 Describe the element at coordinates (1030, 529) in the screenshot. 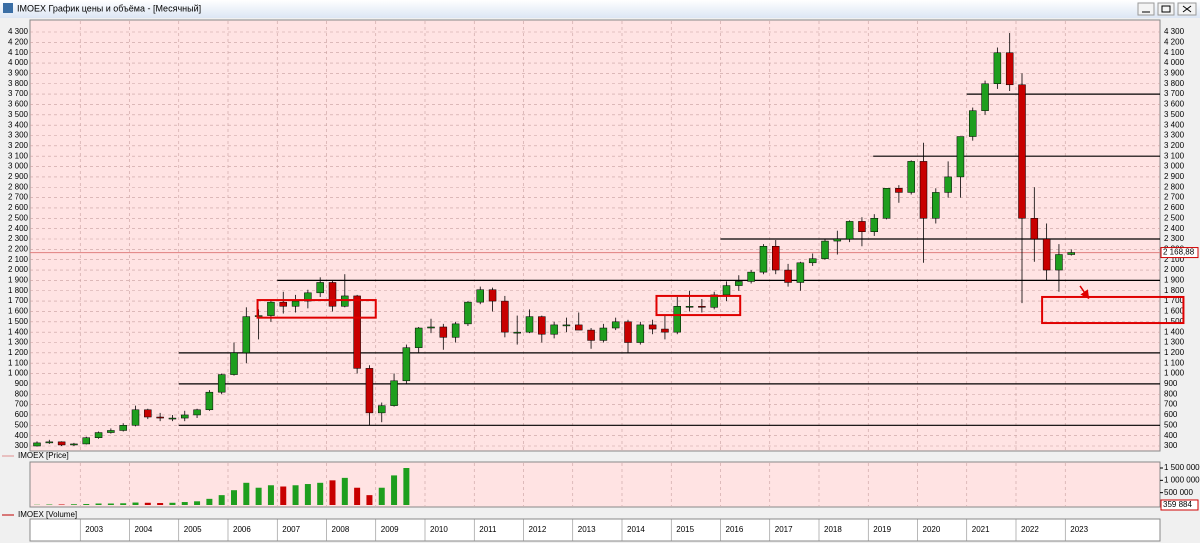

I see `year-label: 2022` at that location.